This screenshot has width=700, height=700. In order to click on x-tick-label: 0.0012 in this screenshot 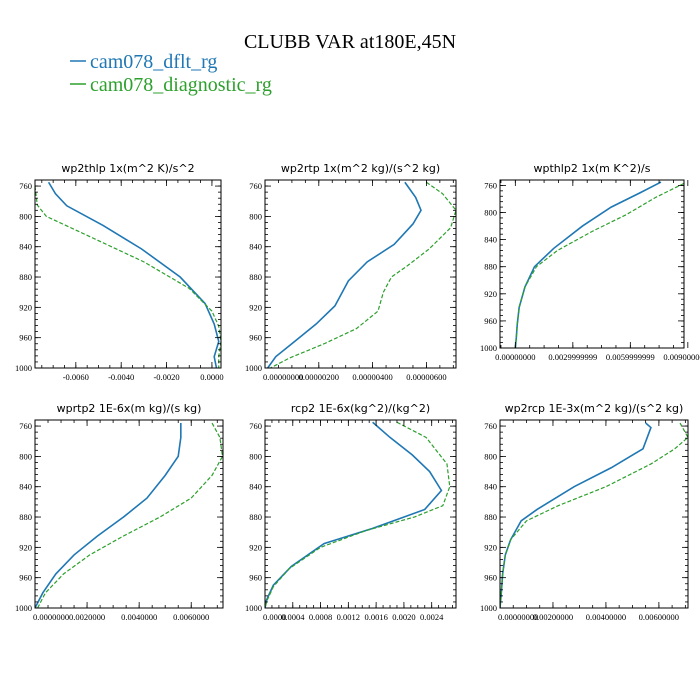, I will do `click(348, 617)`.